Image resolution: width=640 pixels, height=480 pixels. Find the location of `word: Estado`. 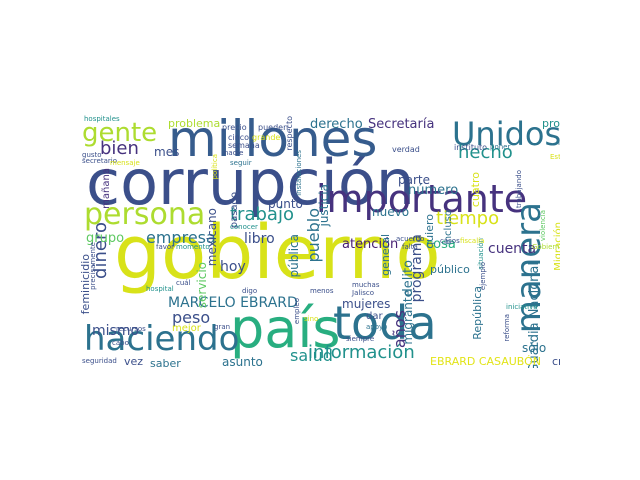

word: Estado is located at coordinates (555, 157).